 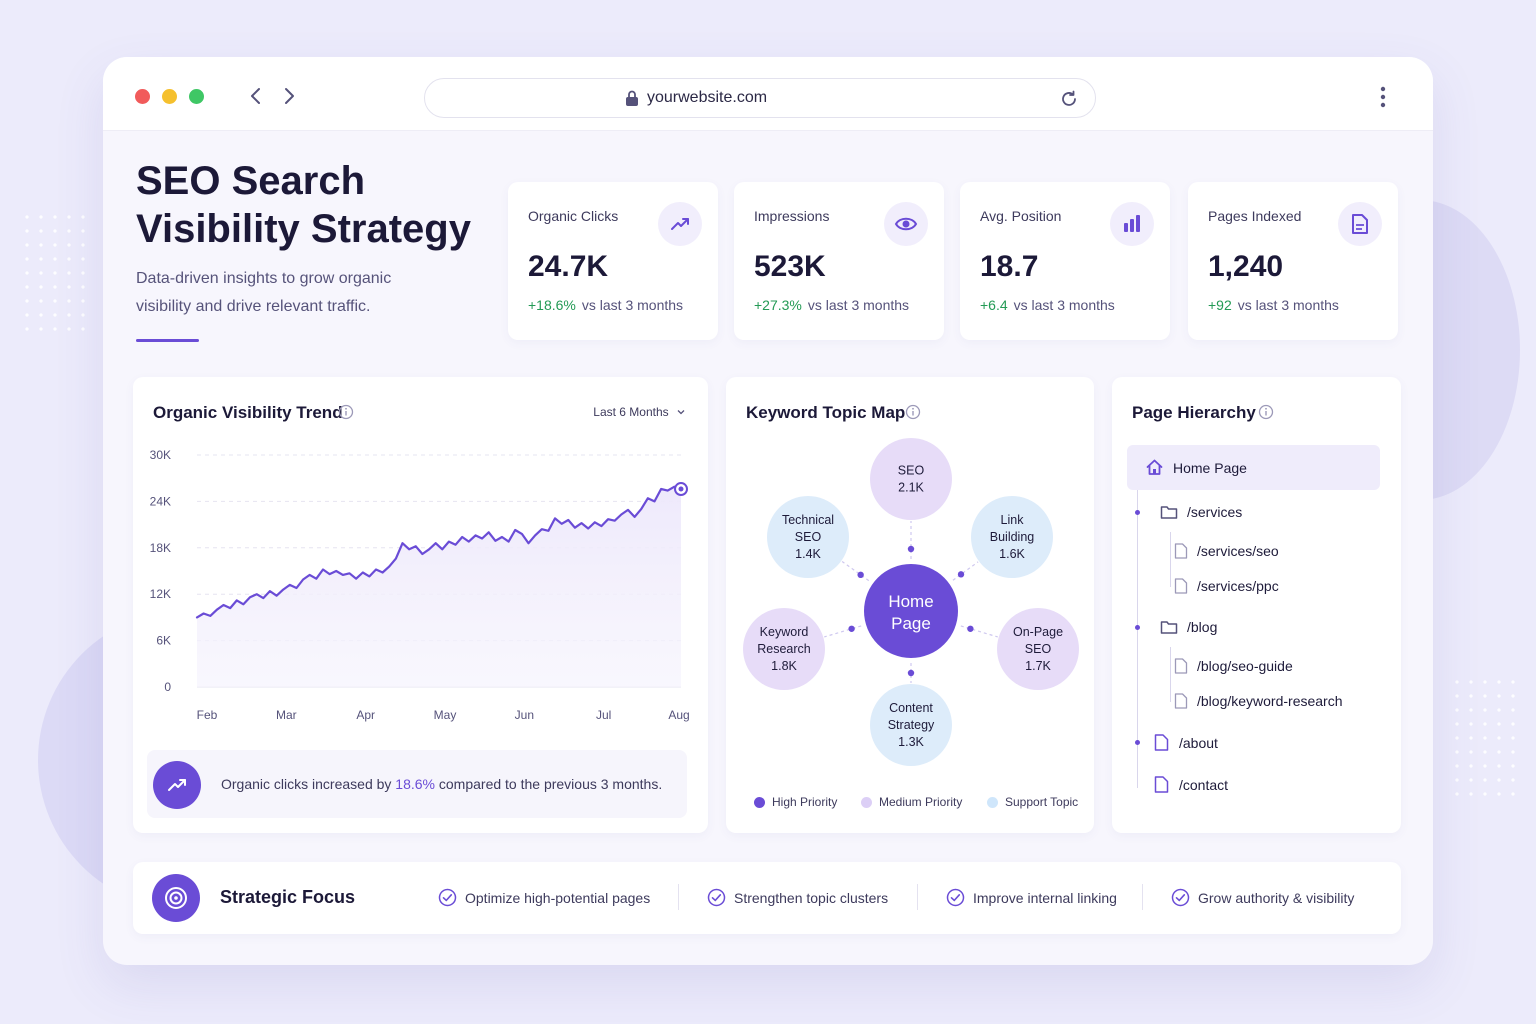 I want to click on range-dropdown: Last 6 Months, so click(x=639, y=412).